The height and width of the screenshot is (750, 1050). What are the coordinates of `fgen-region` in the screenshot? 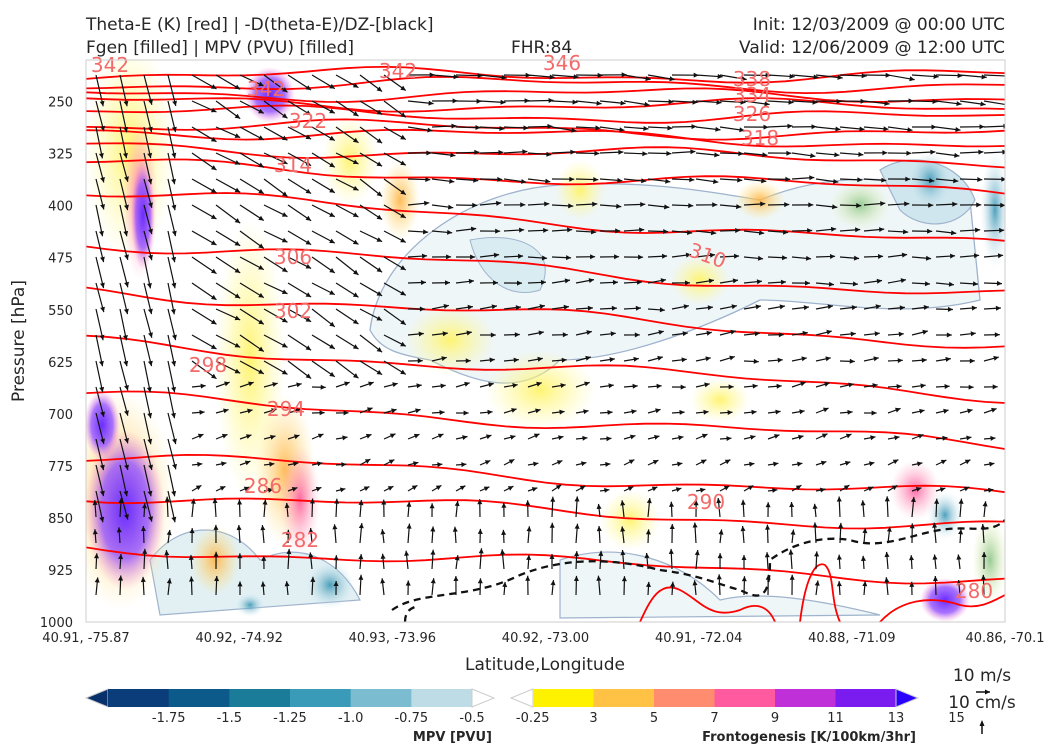 It's located at (103, 425).